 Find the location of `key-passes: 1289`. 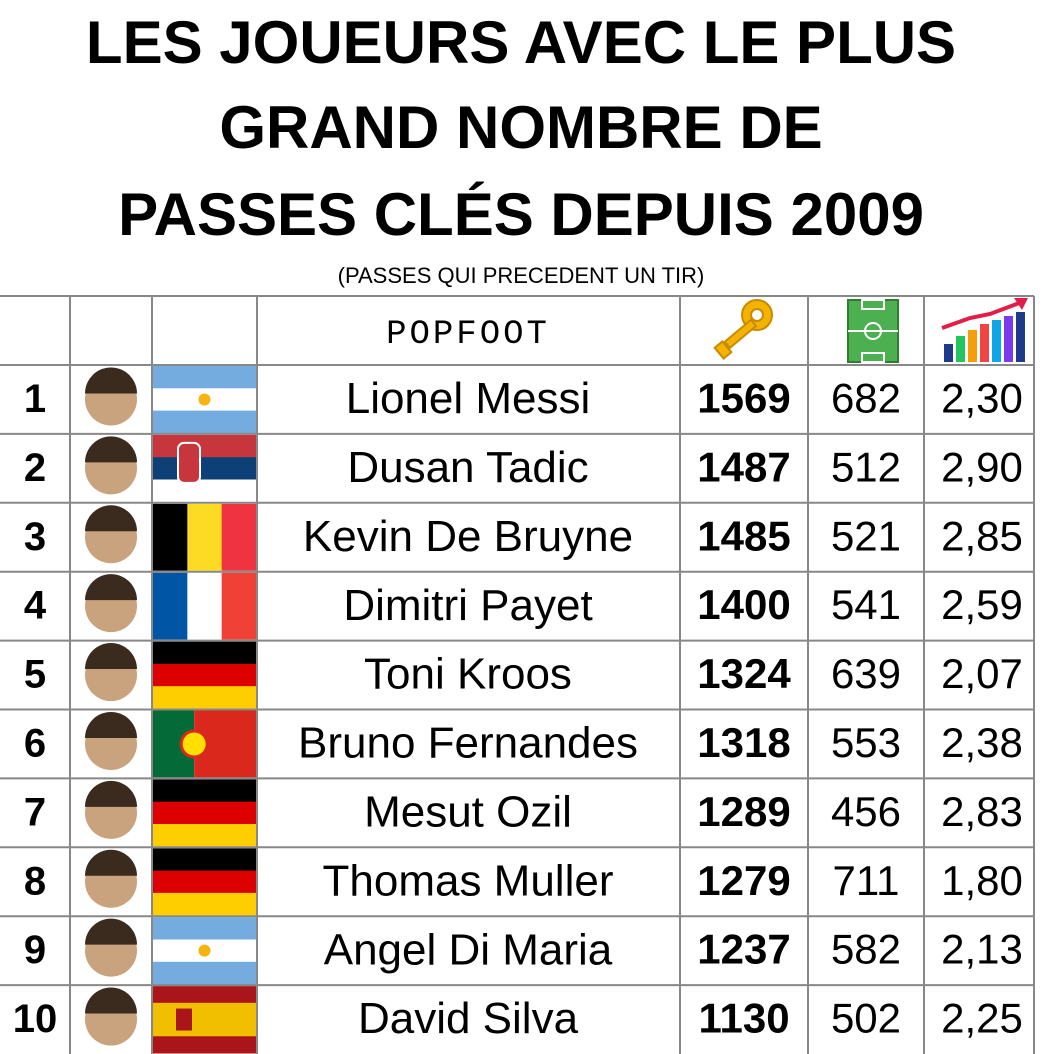

key-passes: 1289 is located at coordinates (743, 811).